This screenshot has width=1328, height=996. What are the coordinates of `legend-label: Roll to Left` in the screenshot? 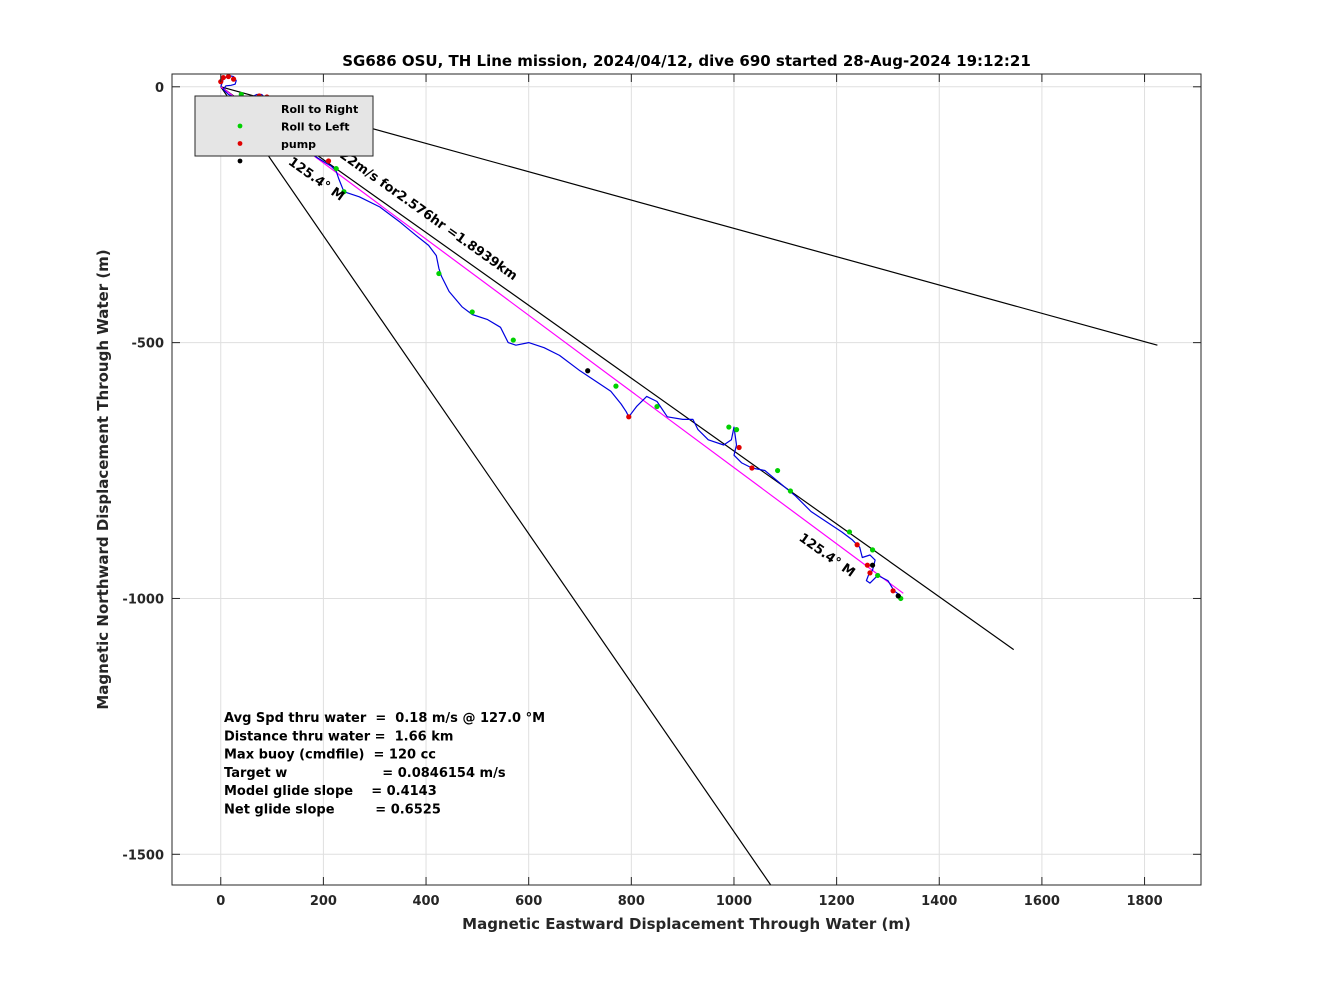 It's located at (315, 127).